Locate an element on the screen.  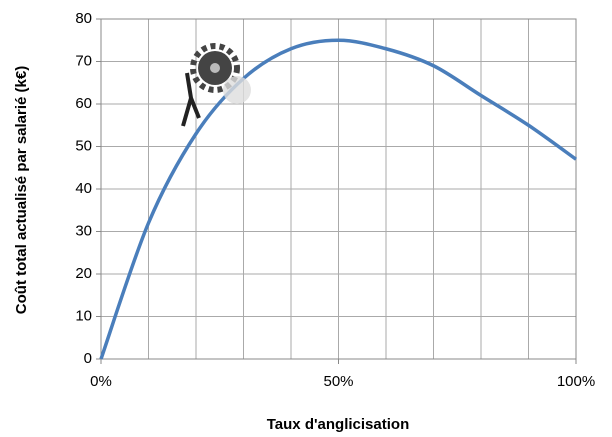
x-tick-label: 0% is located at coordinates (101, 381).